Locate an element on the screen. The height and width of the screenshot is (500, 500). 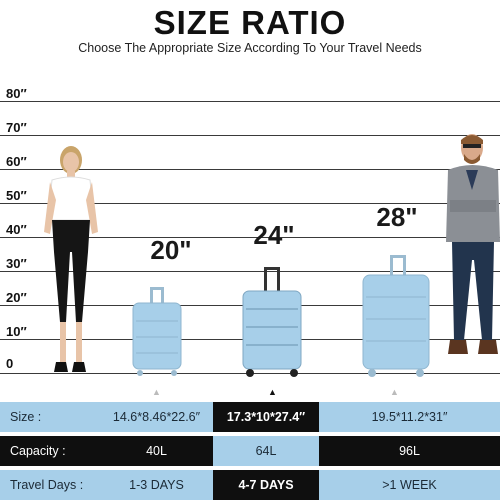
marker-28: ▲ is located at coordinates (394, 392).